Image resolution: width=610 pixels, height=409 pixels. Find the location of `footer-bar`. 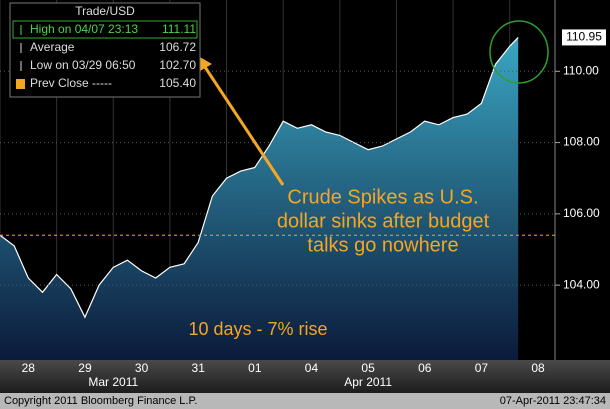

footer-bar is located at coordinates (305, 401).